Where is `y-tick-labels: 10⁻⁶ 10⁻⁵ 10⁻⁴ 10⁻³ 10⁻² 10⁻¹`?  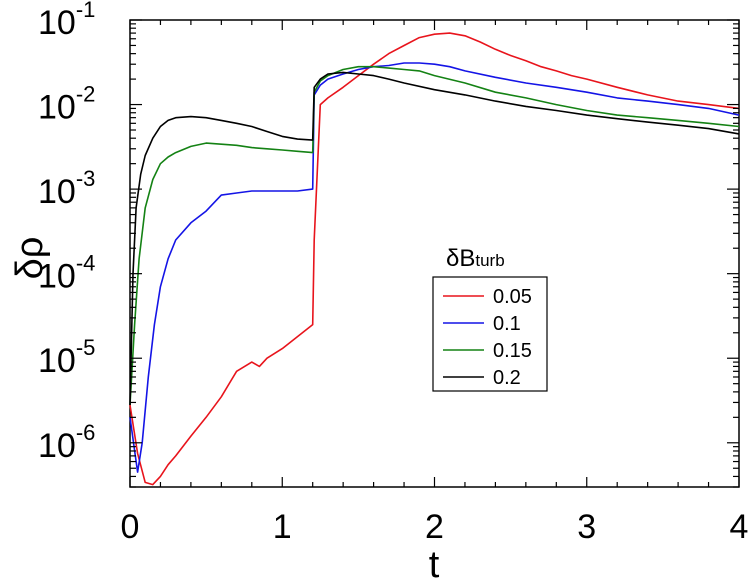
y-tick-labels: 10⁻⁶ 10⁻⁵ 10⁻⁴ 10⁻³ 10⁻² 10⁻¹ is located at coordinates (66, 232).